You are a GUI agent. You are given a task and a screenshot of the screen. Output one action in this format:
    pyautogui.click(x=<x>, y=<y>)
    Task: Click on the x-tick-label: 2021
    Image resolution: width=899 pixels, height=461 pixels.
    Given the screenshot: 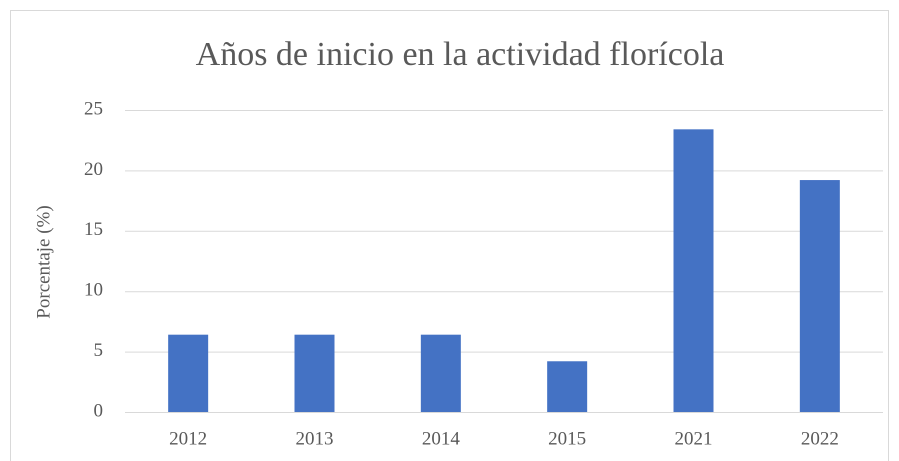 What is the action you would take?
    pyautogui.click(x=694, y=438)
    